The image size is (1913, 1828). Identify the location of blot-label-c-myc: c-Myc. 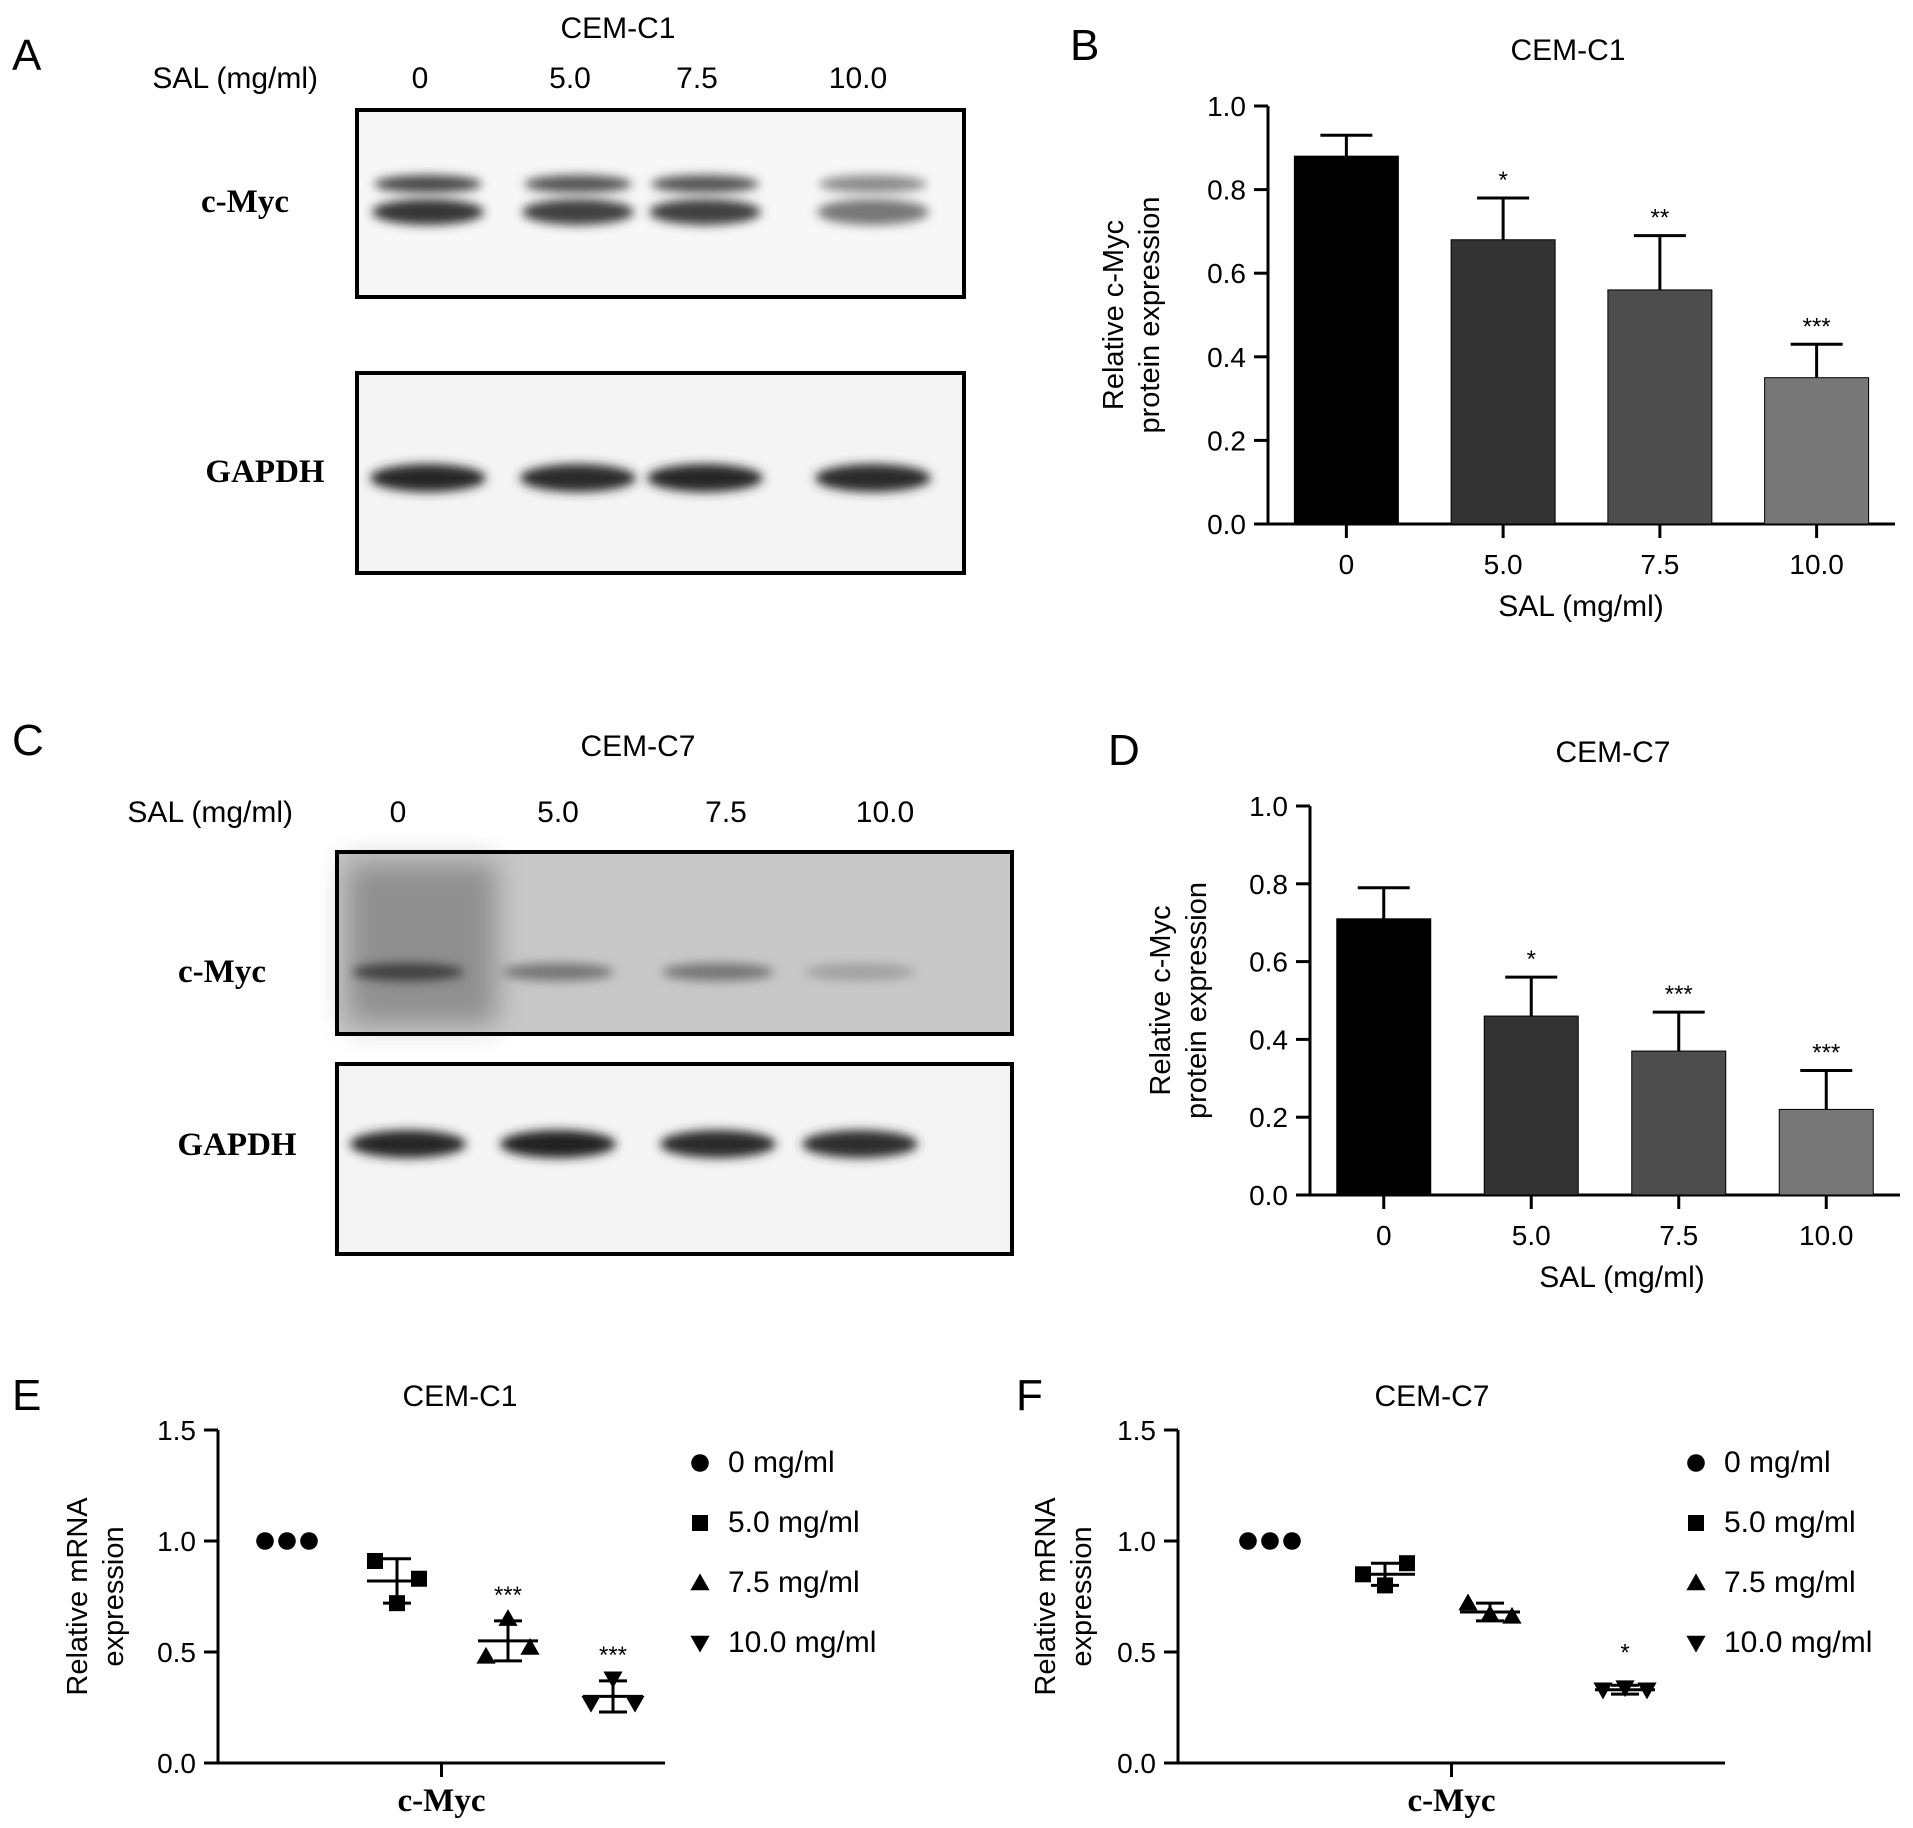
(222, 972).